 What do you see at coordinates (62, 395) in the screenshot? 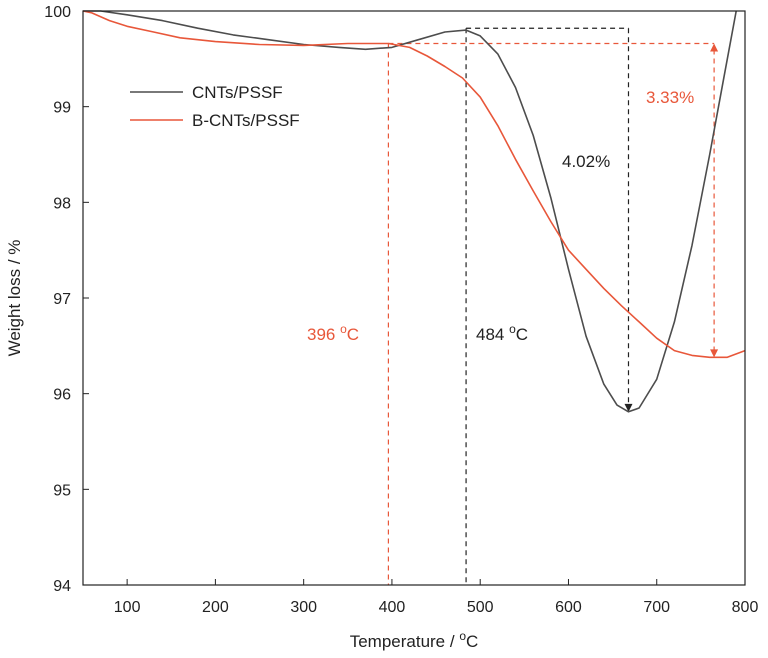
I see `y-tick-label: 96` at bounding box center [62, 395].